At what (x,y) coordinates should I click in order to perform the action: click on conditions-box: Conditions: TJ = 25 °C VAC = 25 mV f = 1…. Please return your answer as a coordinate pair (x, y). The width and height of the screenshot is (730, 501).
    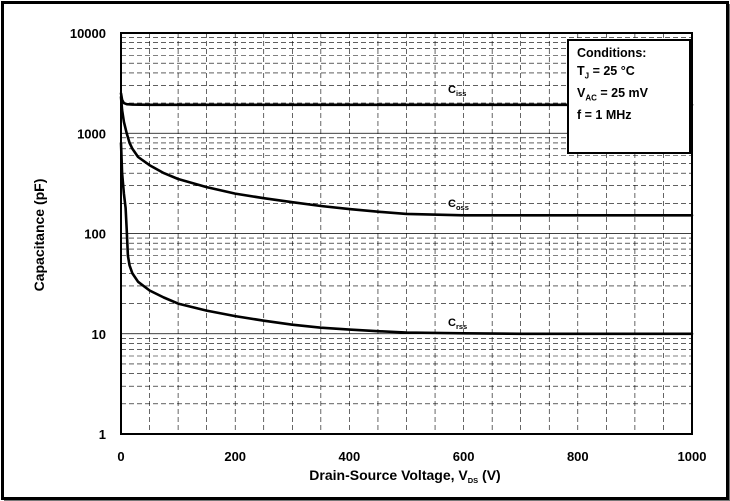
    Looking at the image, I should click on (629, 96).